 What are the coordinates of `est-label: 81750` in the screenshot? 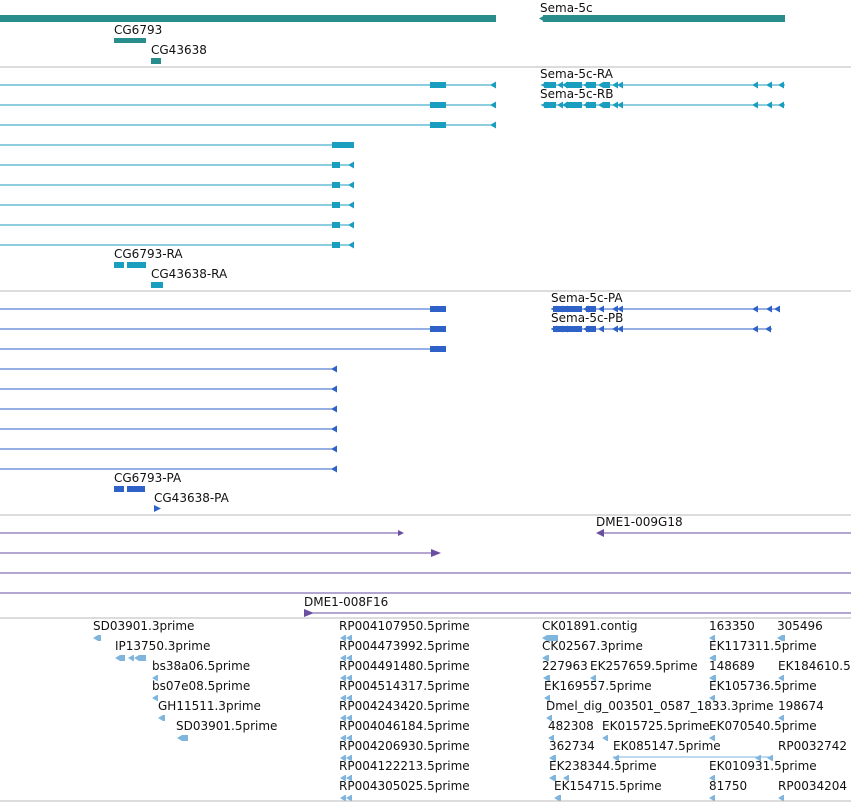 It's located at (728, 786).